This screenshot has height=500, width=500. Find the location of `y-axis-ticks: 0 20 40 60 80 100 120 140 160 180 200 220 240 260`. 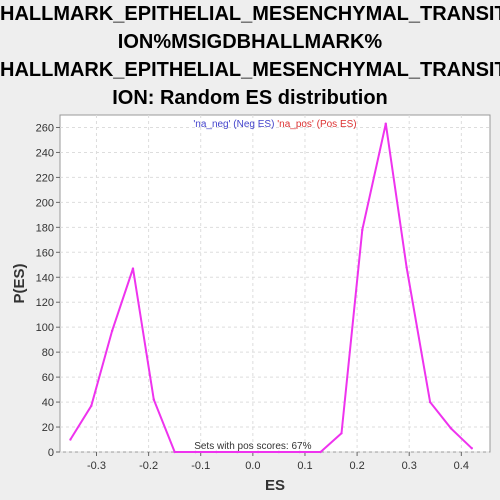

y-axis-ticks: 0 20 40 60 80 100 120 140 160 180 200 220 240 260 is located at coordinates (48, 290).